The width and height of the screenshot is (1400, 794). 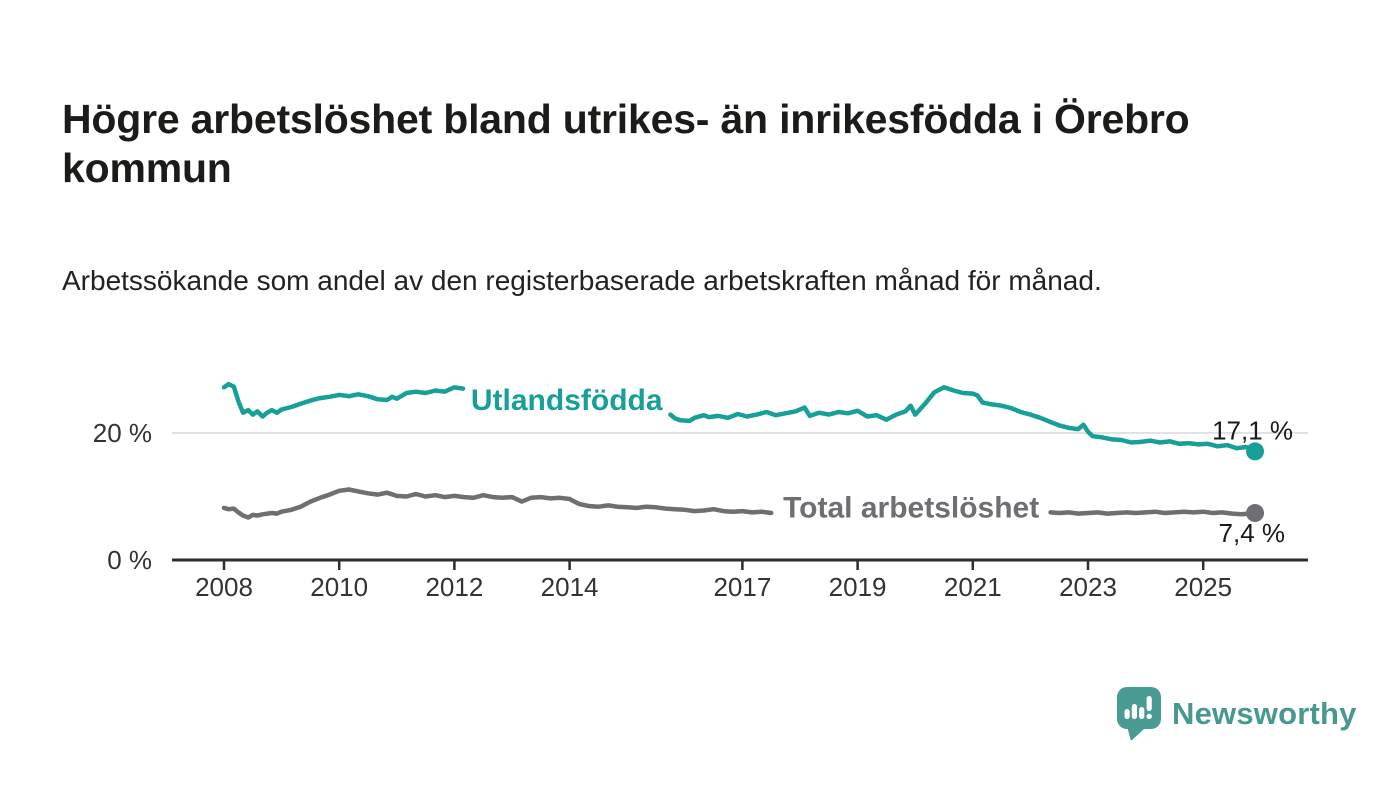 What do you see at coordinates (973, 587) in the screenshot?
I see `x-tick-label: 2021` at bounding box center [973, 587].